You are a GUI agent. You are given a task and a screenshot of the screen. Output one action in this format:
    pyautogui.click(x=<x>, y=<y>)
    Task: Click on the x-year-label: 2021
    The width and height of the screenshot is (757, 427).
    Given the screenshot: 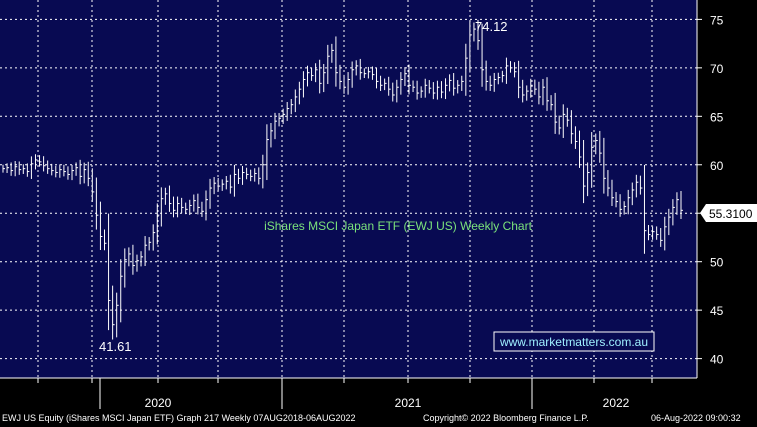 What is the action you would take?
    pyautogui.click(x=408, y=403)
    